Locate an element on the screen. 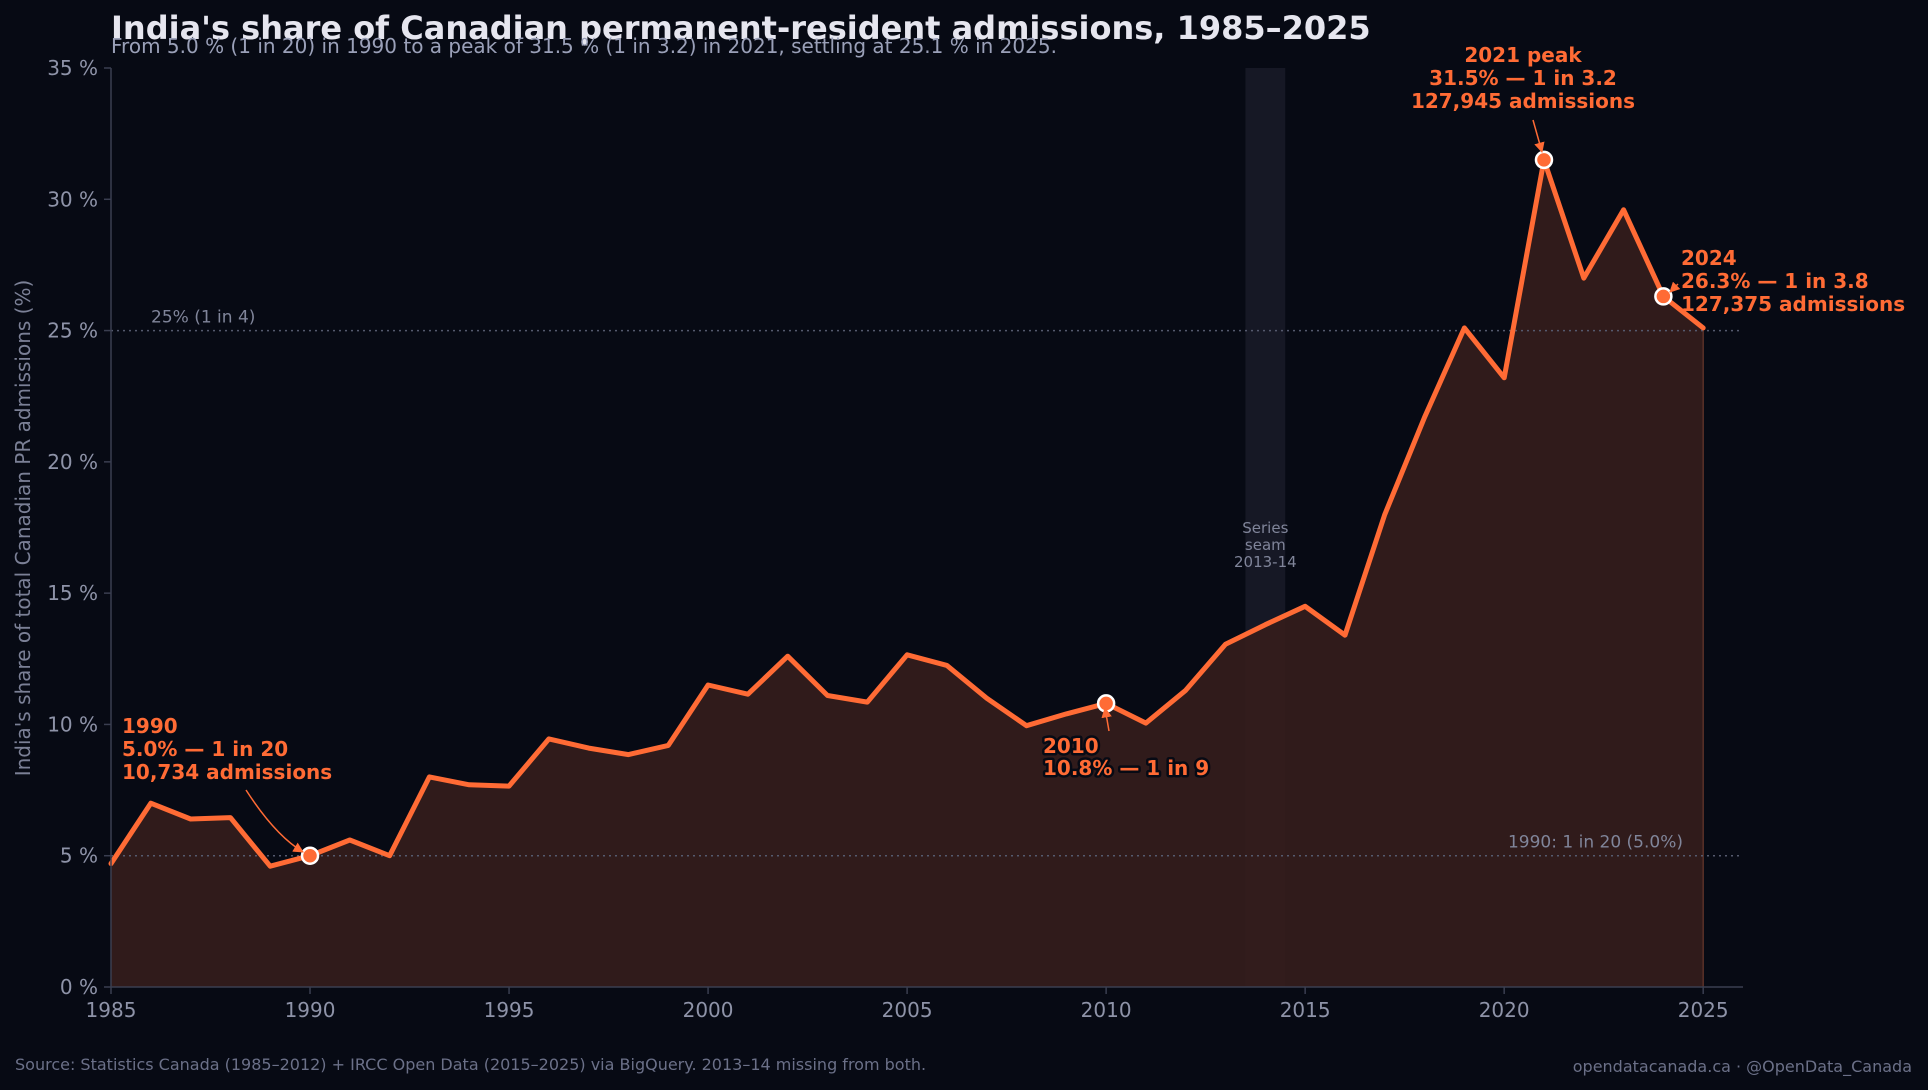  annotation-1990-line-2: 5.0% — 1 in 20 is located at coordinates (205, 749).